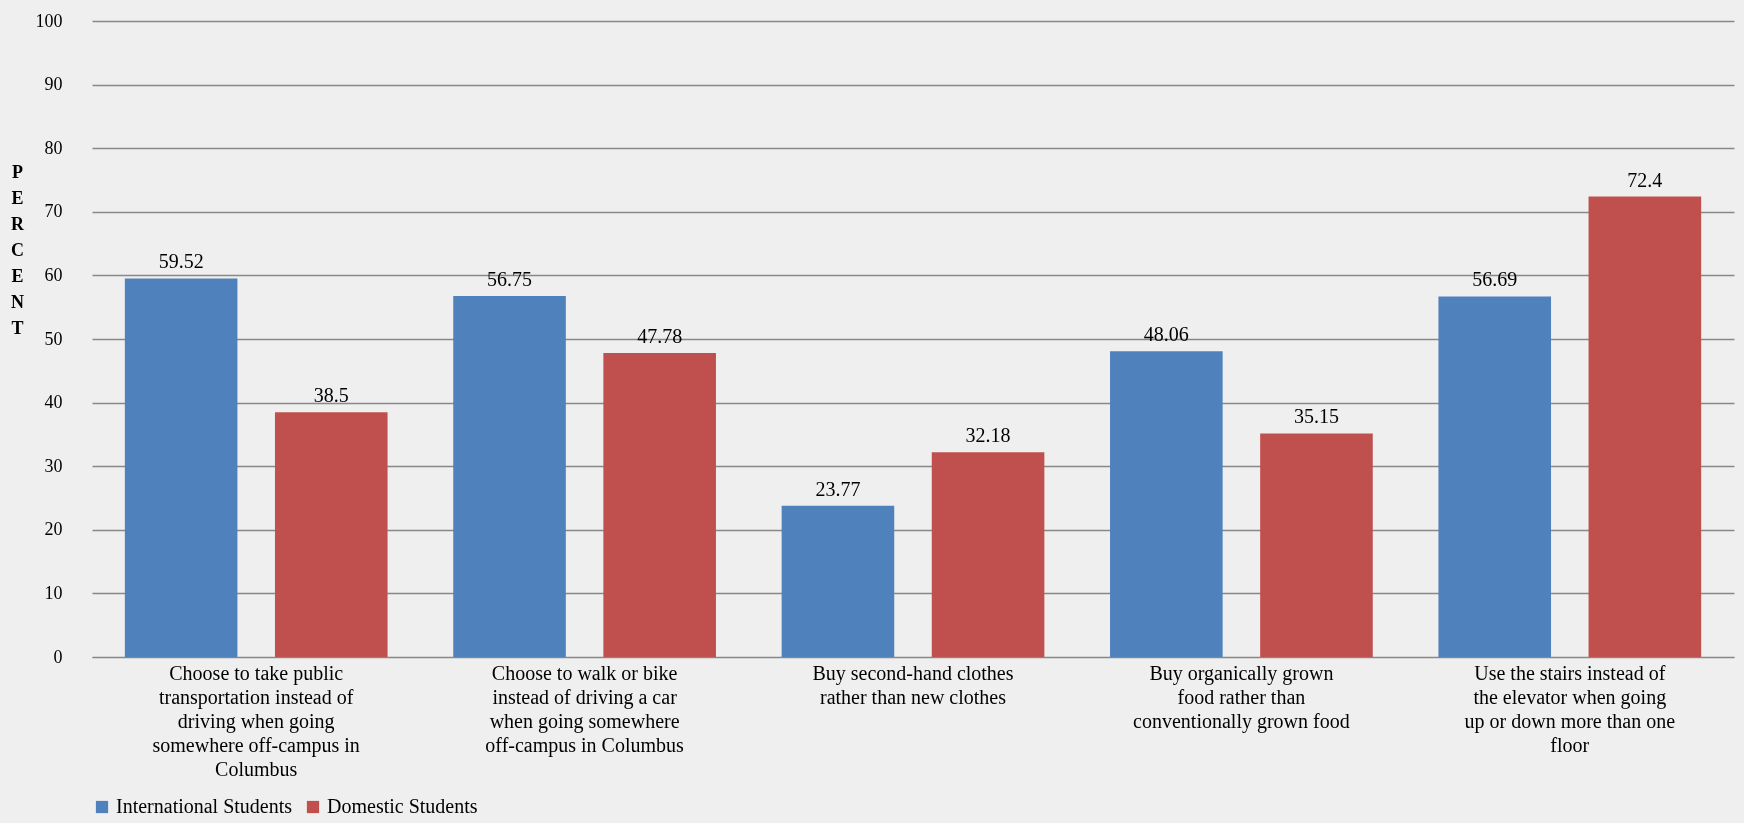  Describe the element at coordinates (1495, 279) in the screenshot. I see `data-label: 56.69` at that location.